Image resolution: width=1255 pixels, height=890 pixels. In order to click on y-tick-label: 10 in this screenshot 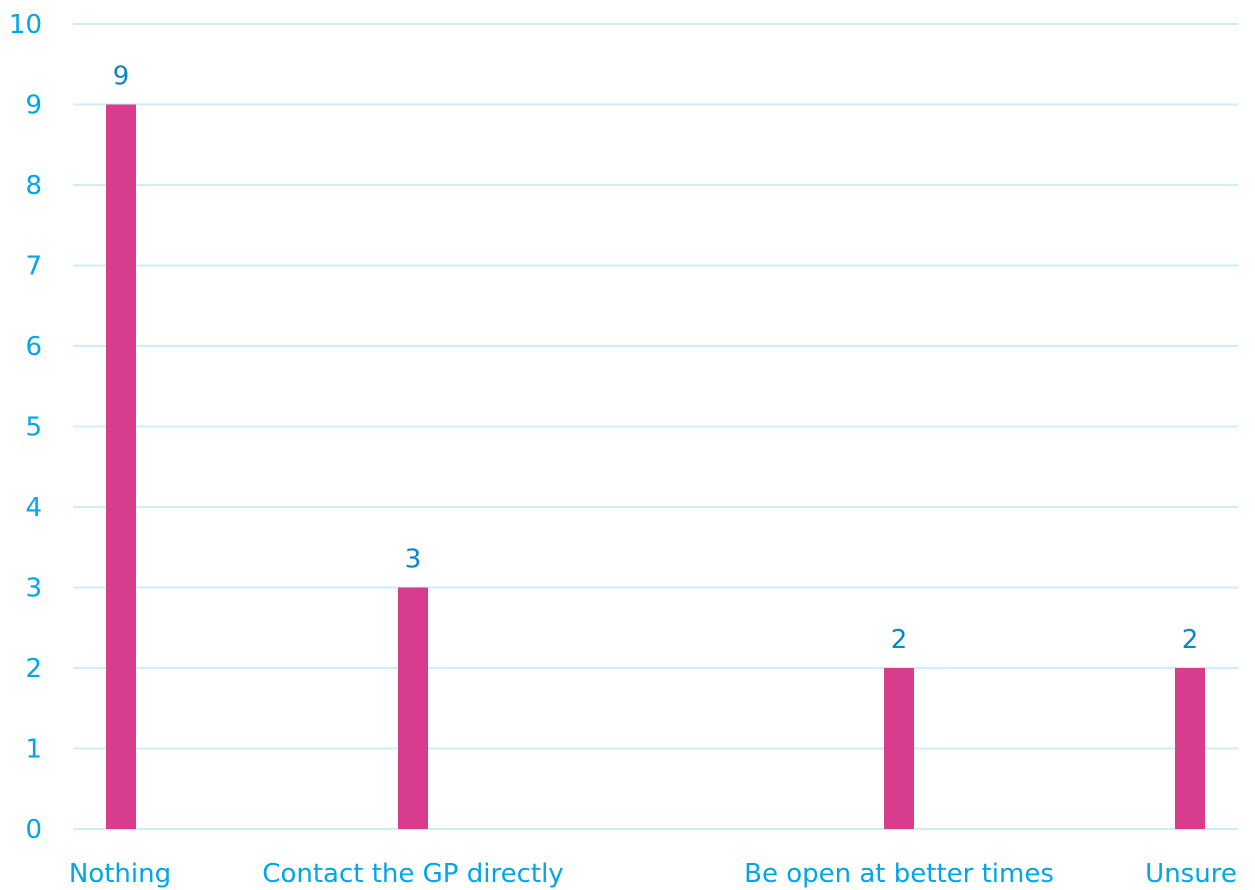, I will do `click(25, 25)`.